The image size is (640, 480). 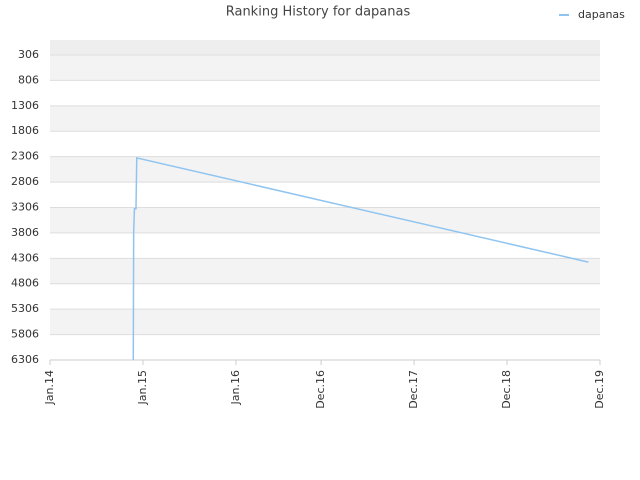 I want to click on chart-title: Ranking History for dapanas, so click(x=318, y=12).